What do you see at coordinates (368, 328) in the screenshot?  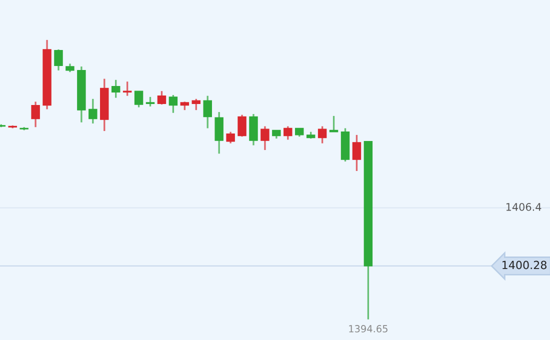 I see `text: 1394.65` at bounding box center [368, 328].